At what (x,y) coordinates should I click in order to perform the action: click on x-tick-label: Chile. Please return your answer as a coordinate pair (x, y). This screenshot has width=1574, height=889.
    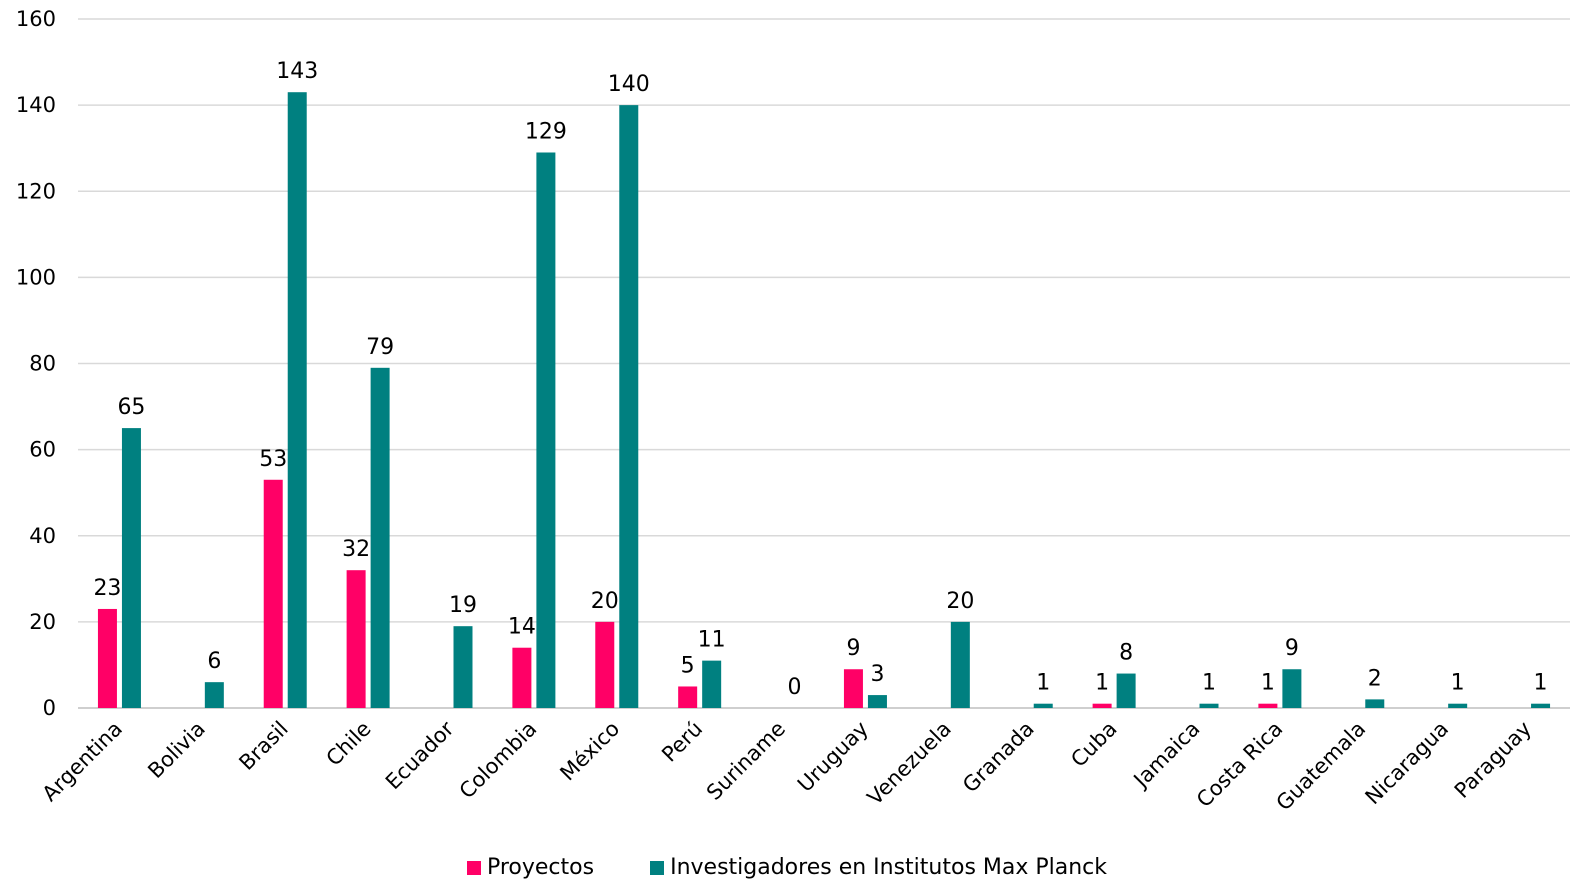
    Looking at the image, I should click on (349, 744).